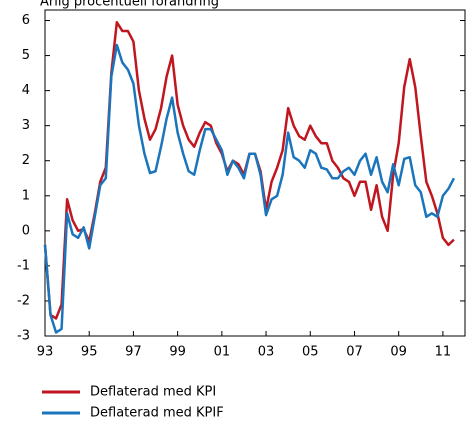 This screenshot has height=426, width=470. I want to click on y-tick-label: 0, so click(26, 230).